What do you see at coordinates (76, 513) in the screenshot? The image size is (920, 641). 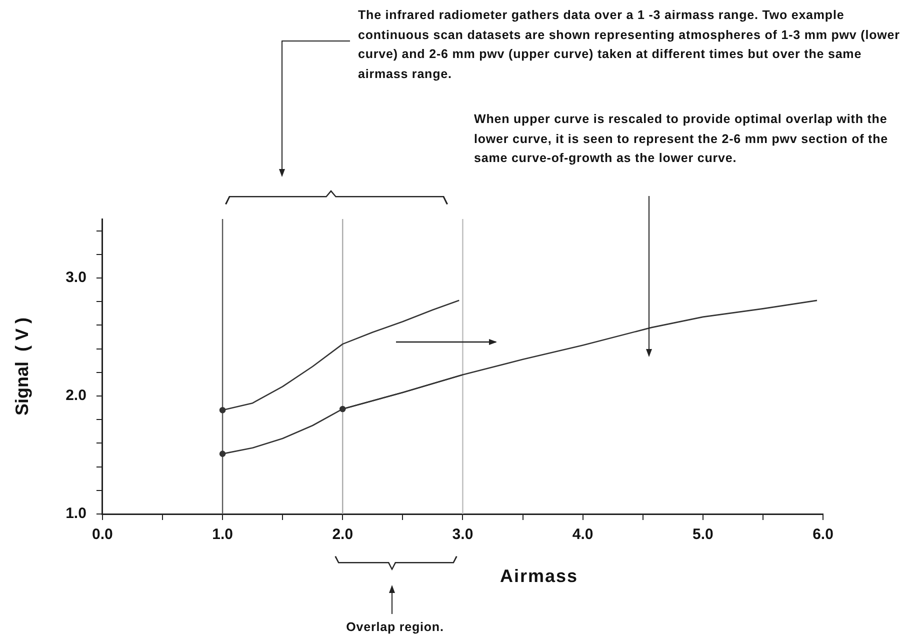 I see `y-tick-label: 1.0` at bounding box center [76, 513].